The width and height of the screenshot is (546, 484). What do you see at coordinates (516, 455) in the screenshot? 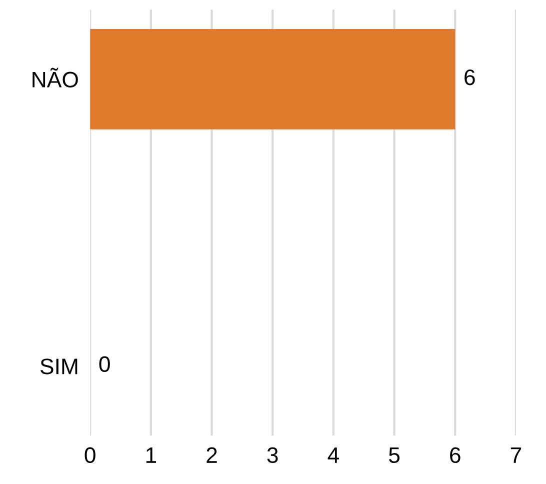
I see `x-tick-label: 7` at bounding box center [516, 455].